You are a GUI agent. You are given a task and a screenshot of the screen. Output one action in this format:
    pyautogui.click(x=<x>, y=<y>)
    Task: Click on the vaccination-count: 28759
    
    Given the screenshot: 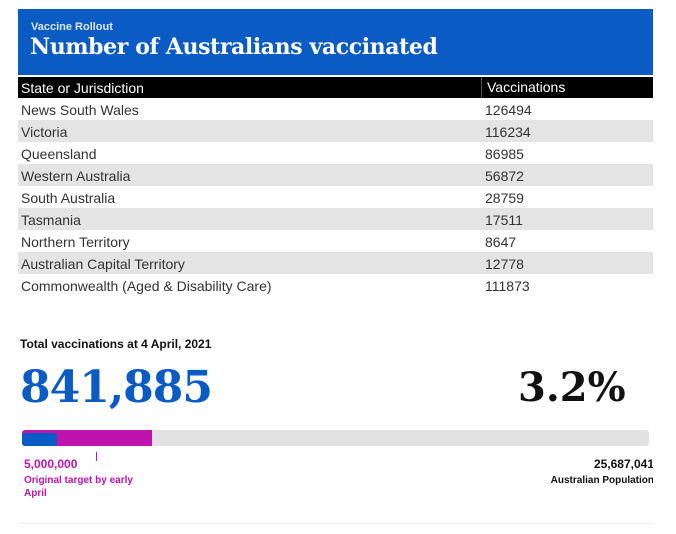 What is the action you would take?
    pyautogui.click(x=504, y=198)
    